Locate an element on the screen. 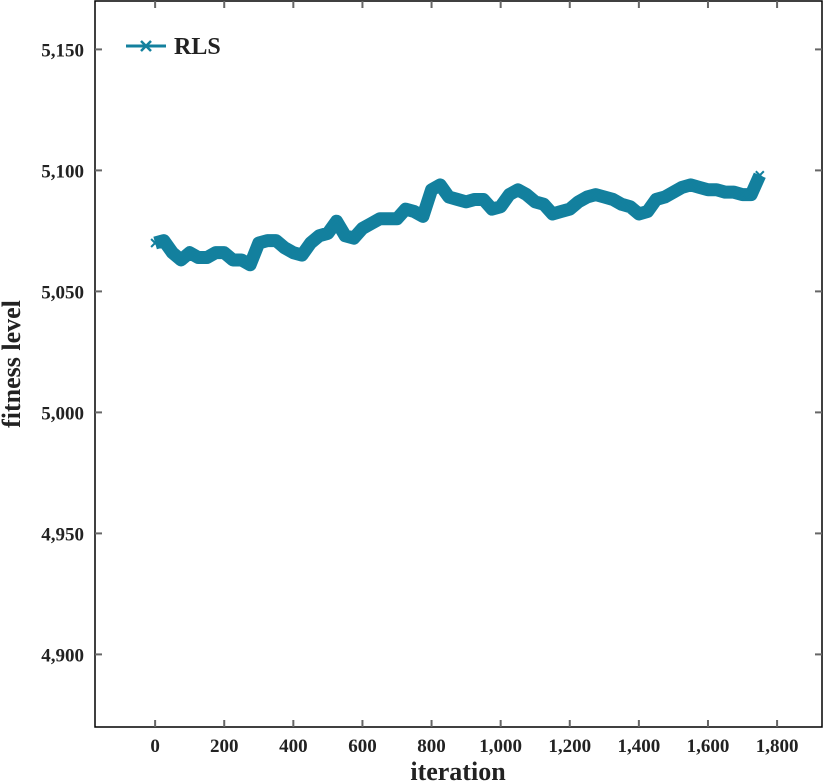 The width and height of the screenshot is (830, 784). y-tick-label: 5,050 is located at coordinates (62, 292).